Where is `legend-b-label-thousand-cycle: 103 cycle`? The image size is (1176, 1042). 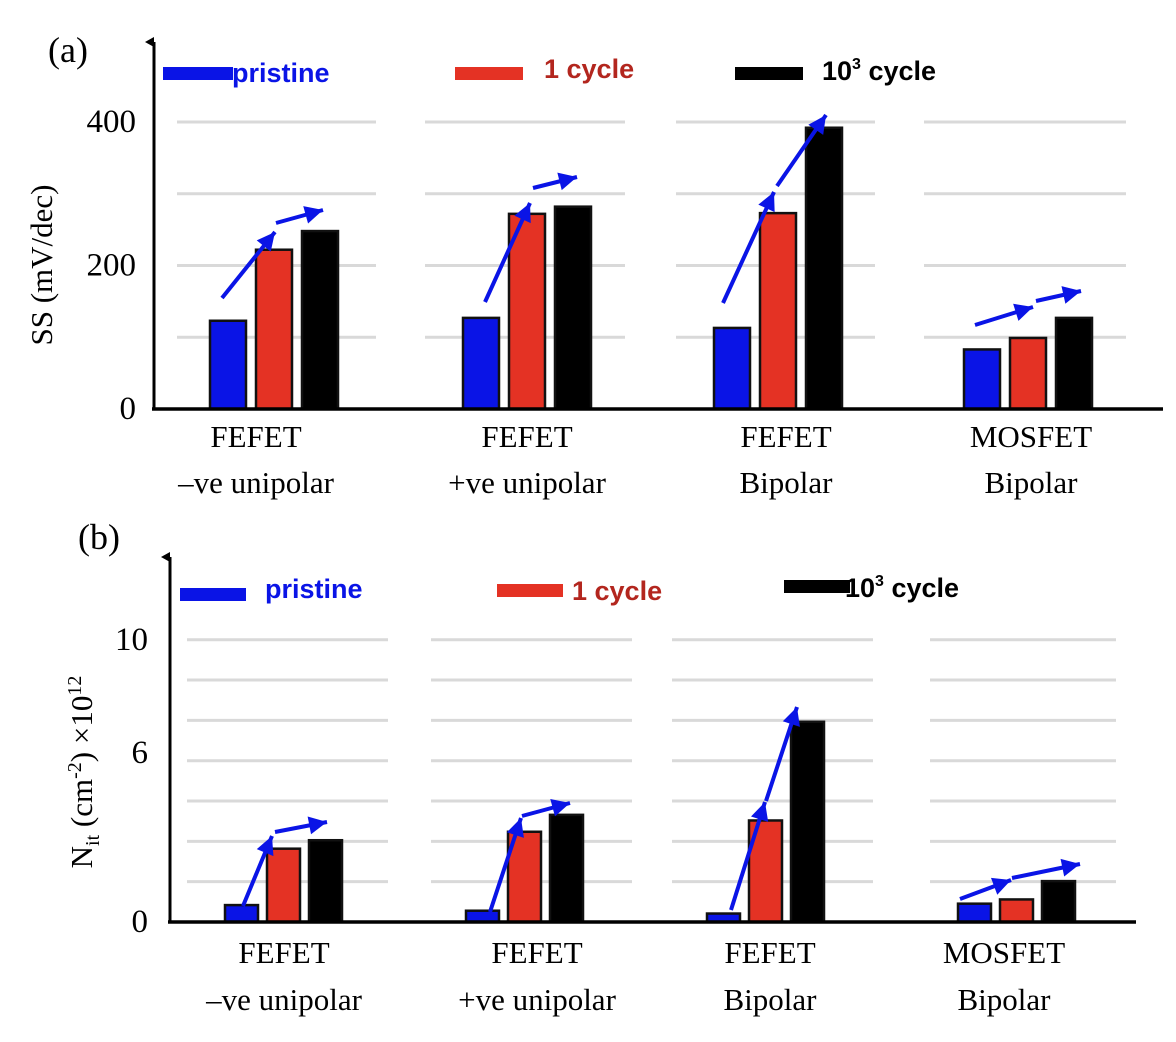 legend-b-label-thousand-cycle: 103 cycle is located at coordinates (902, 588).